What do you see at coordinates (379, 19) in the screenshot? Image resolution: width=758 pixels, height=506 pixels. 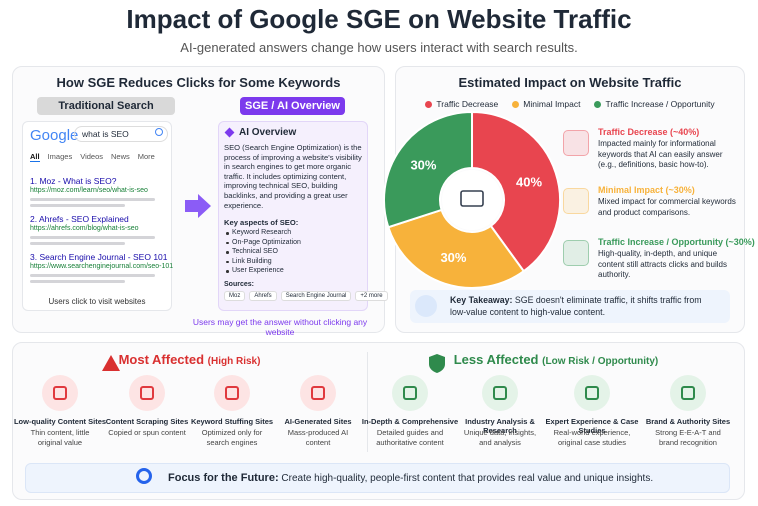 I see `title: Impact of Google SGE on Website Traffic` at bounding box center [379, 19].